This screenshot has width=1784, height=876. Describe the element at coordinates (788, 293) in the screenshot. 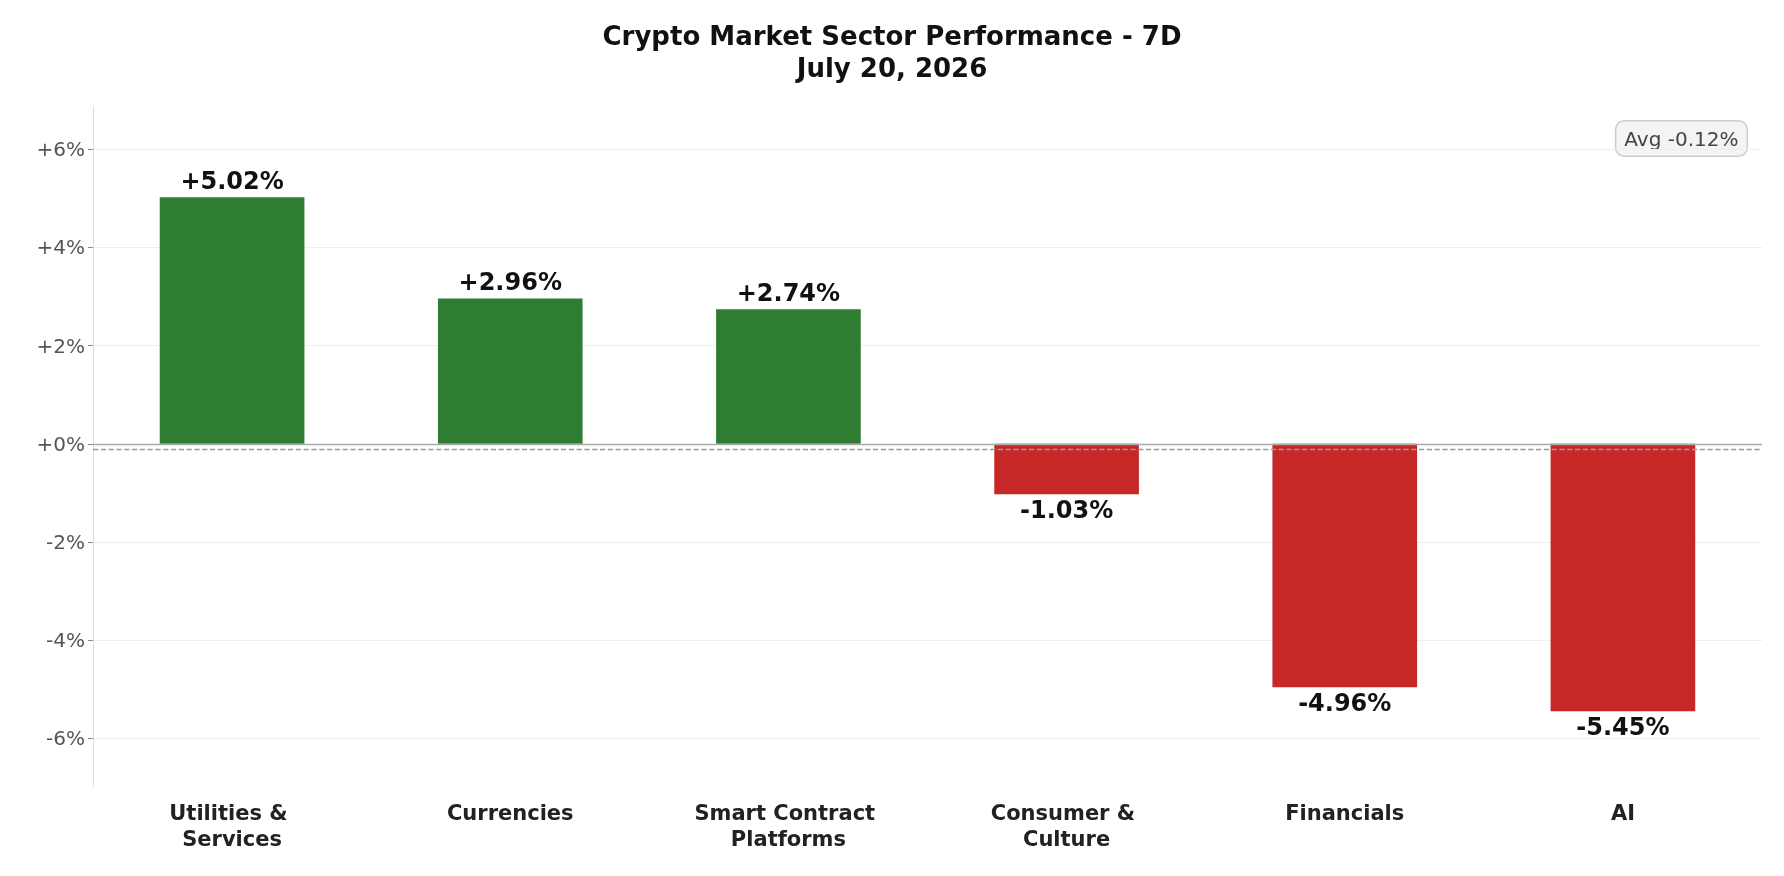

I see `data-label: +2.74%` at that location.